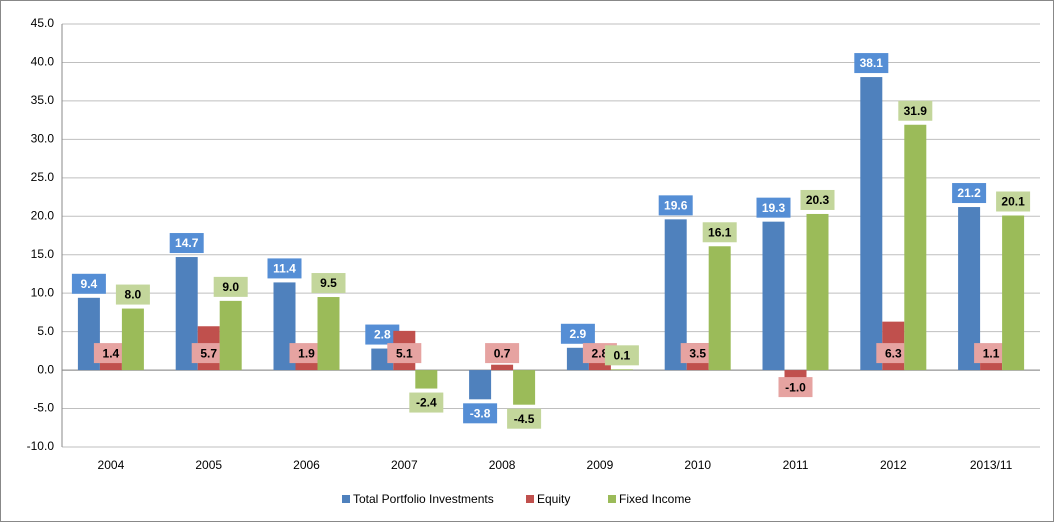 This screenshot has width=1054, height=522. I want to click on data-label: 6.3, so click(893, 353).